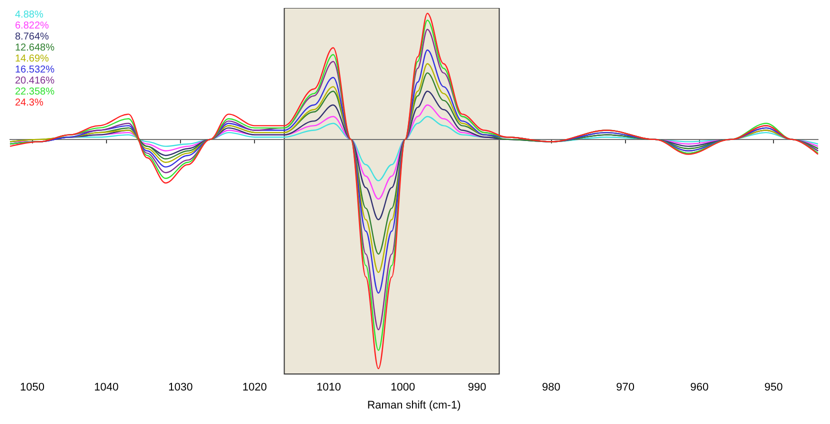  Describe the element at coordinates (773, 388) in the screenshot. I see `x-tick-label: 950` at that location.